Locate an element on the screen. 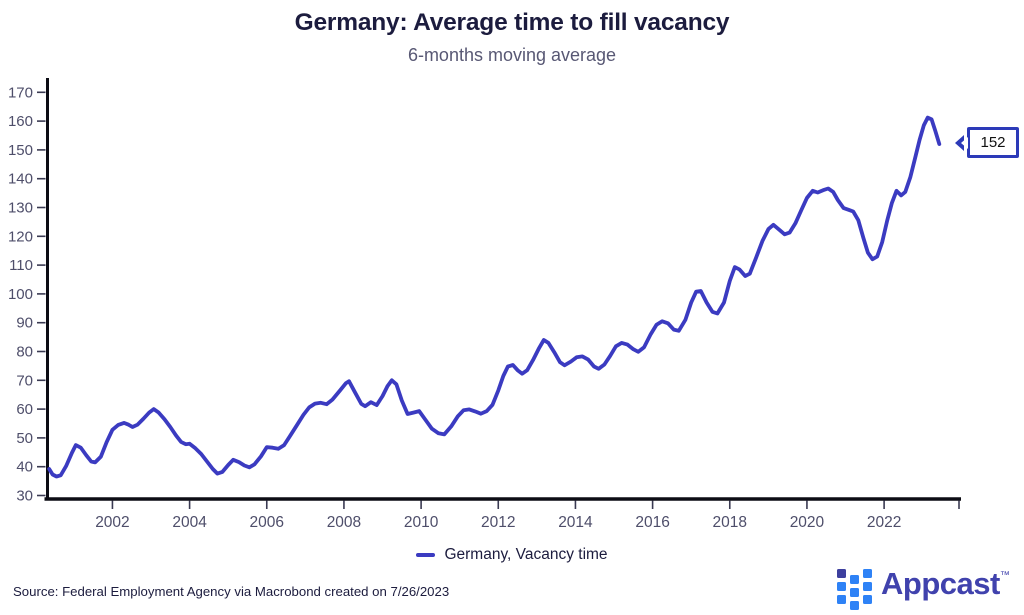  y-tick-label: 160 is located at coordinates (20, 121).